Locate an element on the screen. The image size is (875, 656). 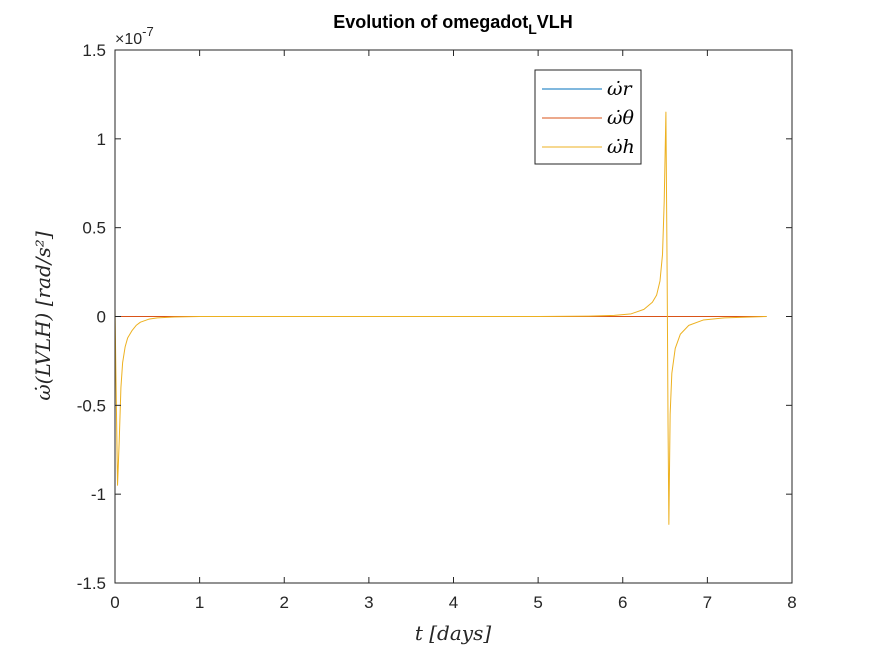
y-axis-label: ω̇(LVLH) [rad/s²] is located at coordinates (43, 315).